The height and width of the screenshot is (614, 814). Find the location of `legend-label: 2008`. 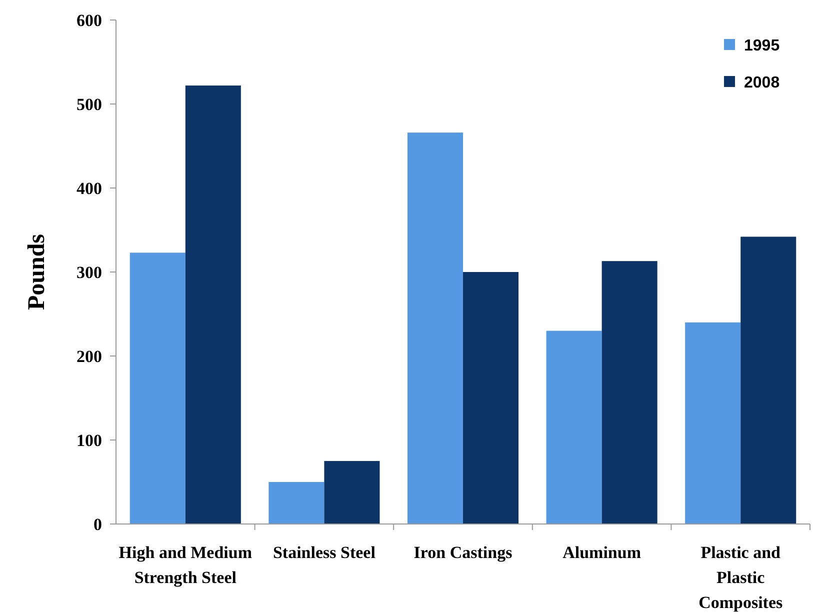

legend-label: 2008 is located at coordinates (762, 83).